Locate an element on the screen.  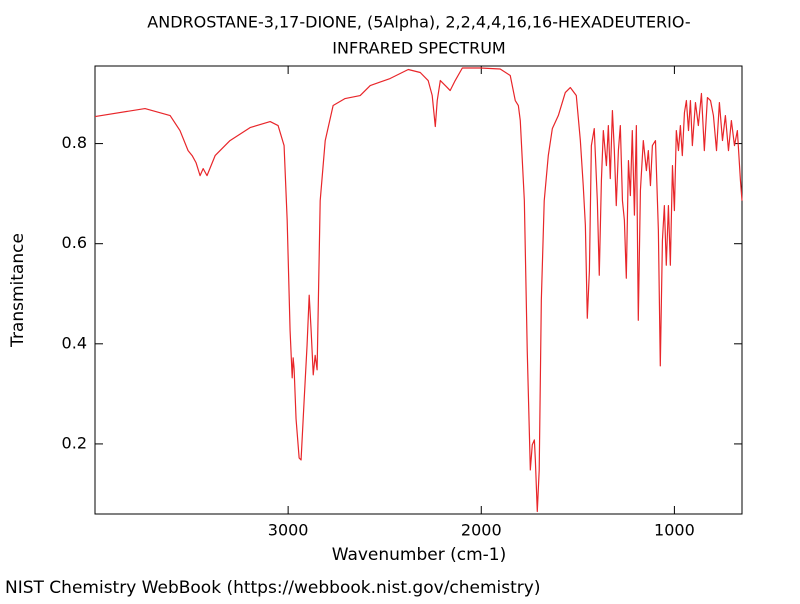
x-tick-label: 2000 is located at coordinates (481, 530).